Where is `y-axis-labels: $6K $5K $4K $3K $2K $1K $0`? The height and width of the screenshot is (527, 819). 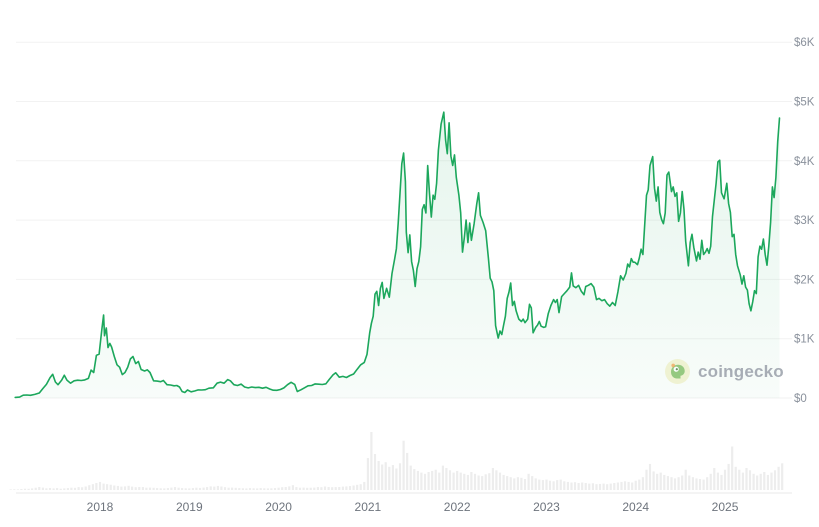 y-axis-labels: $6K $5K $4K $3K $2K $1K $0 is located at coordinates (804, 221).